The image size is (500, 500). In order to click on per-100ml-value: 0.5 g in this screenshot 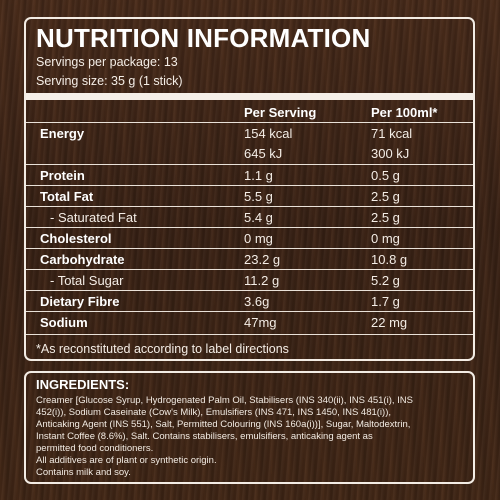, I will do `click(385, 175)`.